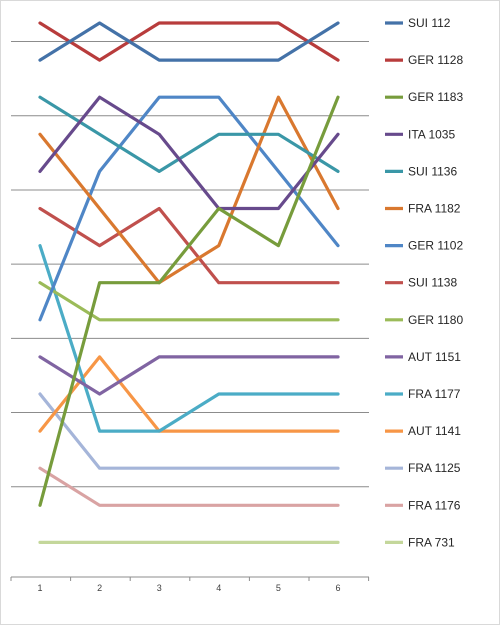  I want to click on legend-item: FRA 1125, so click(423, 468).